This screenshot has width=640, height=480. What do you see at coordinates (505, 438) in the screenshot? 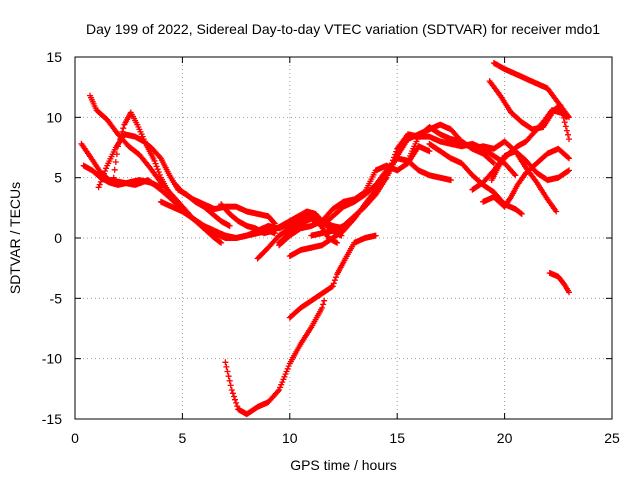
I see `x-tick-label: 20` at bounding box center [505, 438].